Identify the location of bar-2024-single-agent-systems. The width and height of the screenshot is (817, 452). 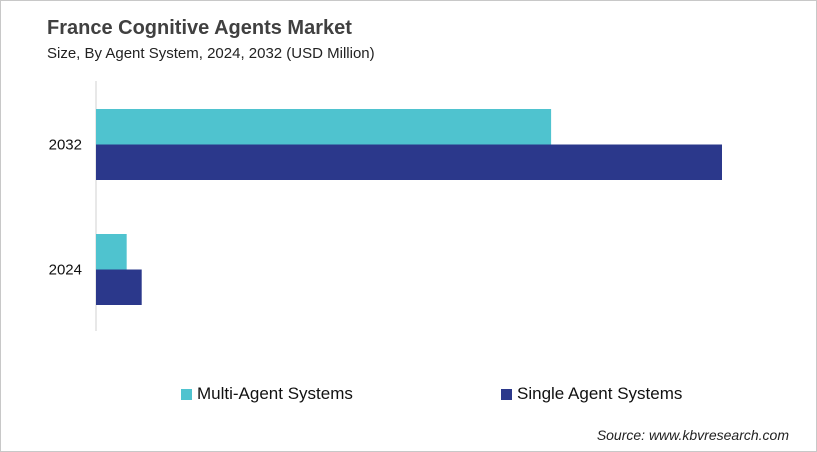
(119, 287).